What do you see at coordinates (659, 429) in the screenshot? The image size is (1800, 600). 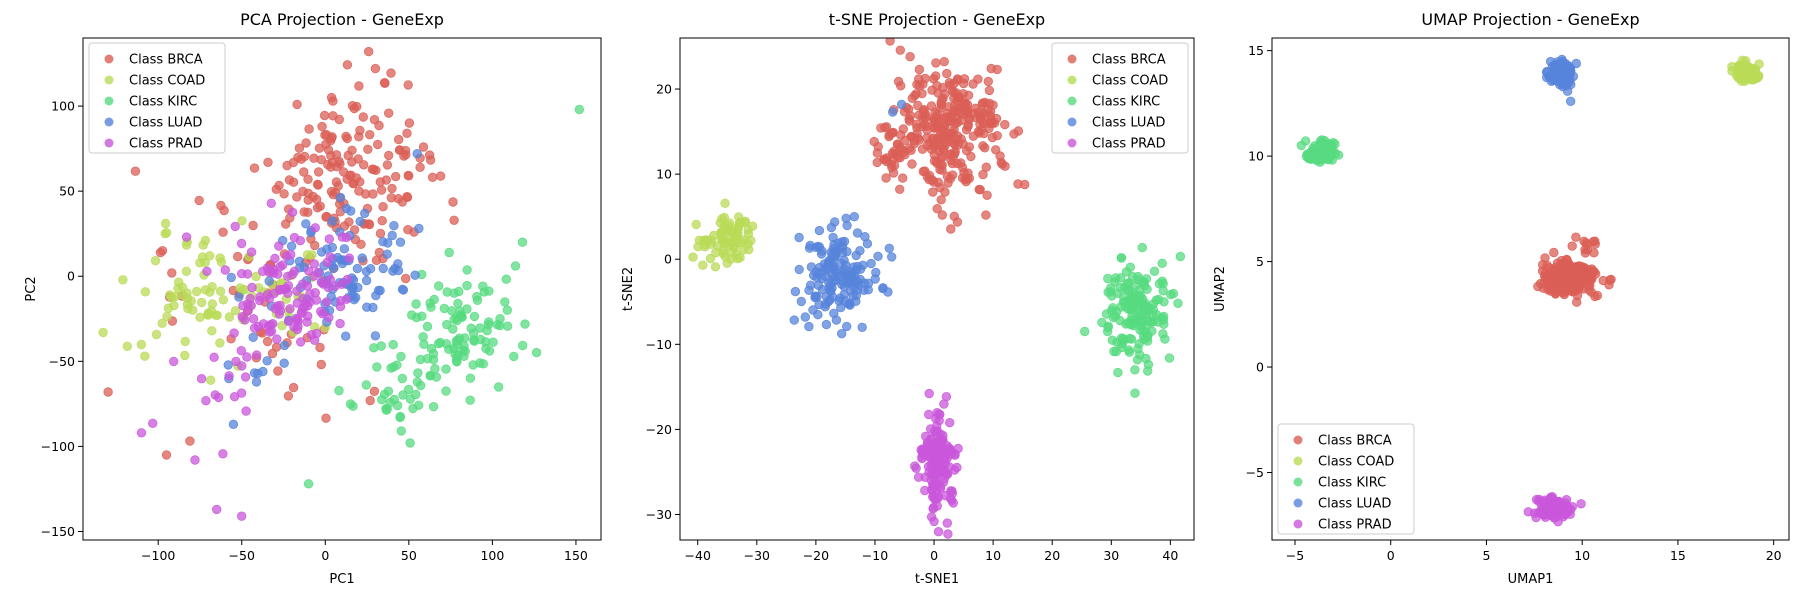 I see `y-tick-label: −20` at bounding box center [659, 429].